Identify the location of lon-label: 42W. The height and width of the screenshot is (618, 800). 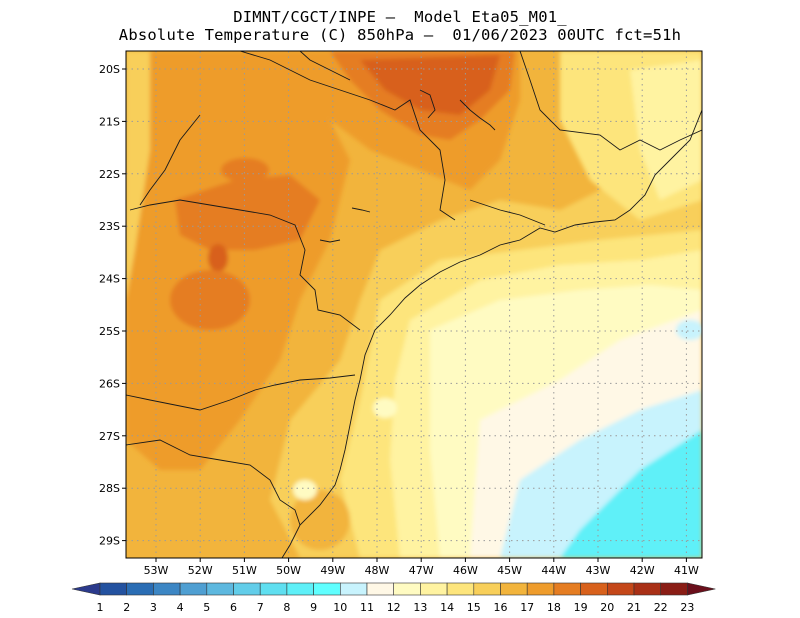
(642, 570).